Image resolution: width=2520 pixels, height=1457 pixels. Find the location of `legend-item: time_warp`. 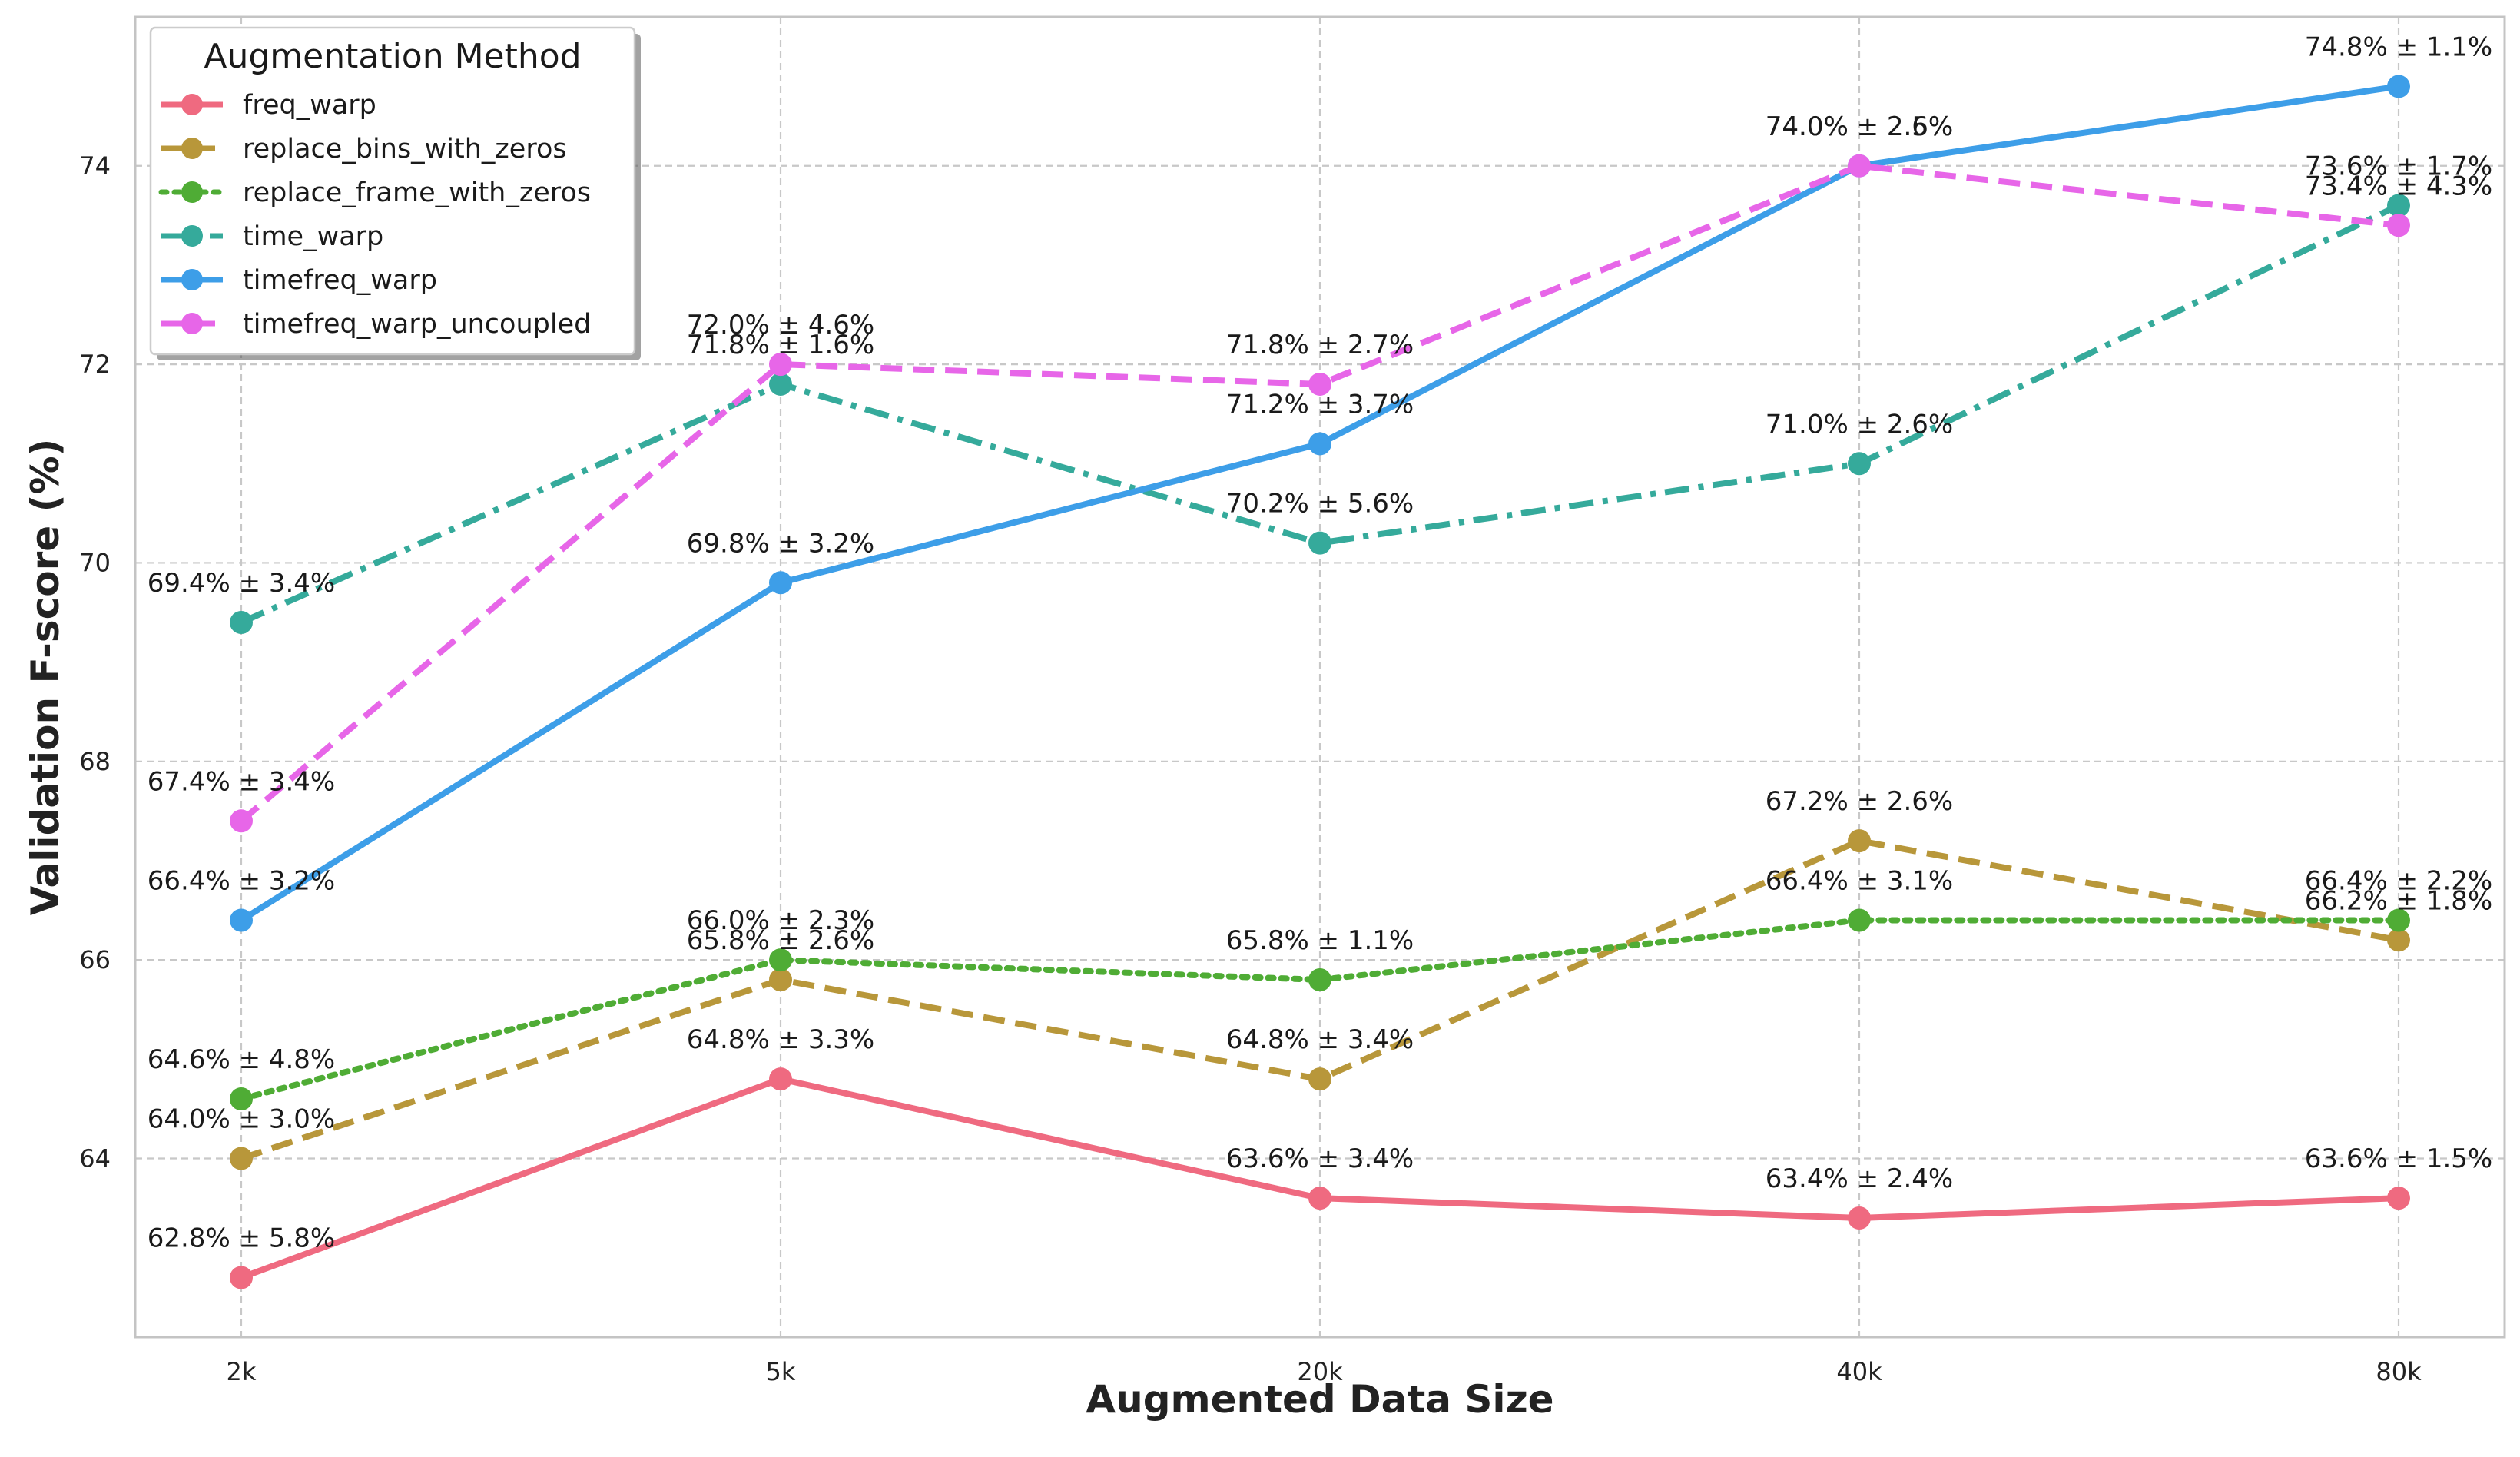

legend-item: time_warp is located at coordinates (272, 236).